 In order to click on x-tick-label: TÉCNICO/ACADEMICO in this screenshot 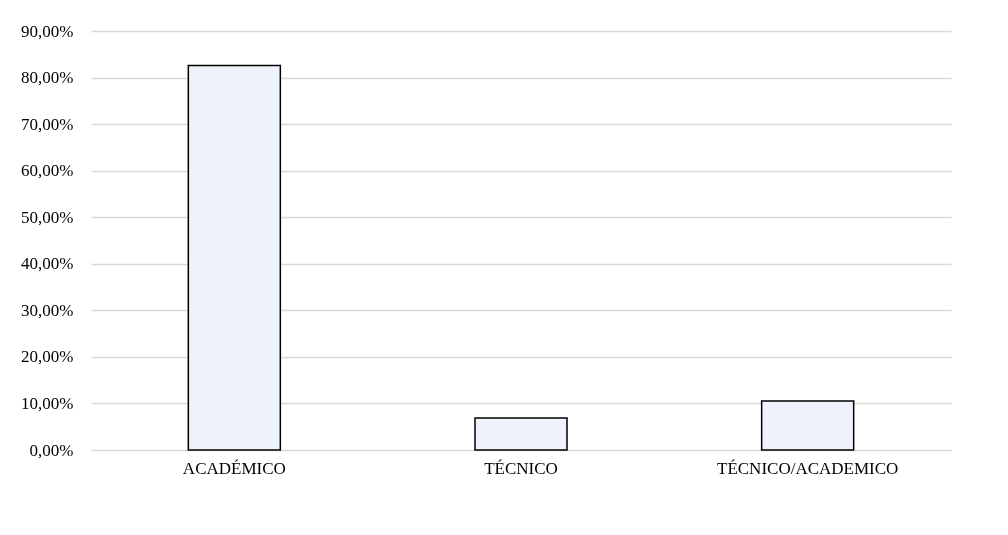, I will do `click(807, 468)`.